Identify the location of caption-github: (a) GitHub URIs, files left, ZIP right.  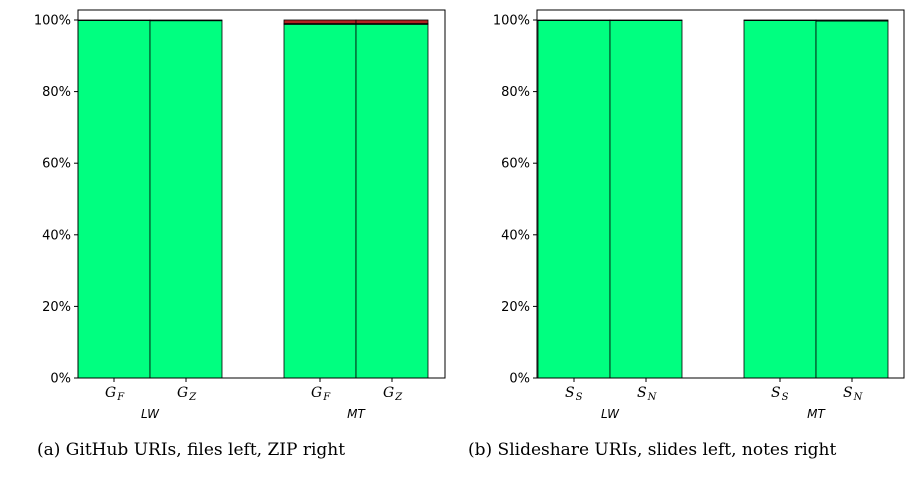
(191, 450).